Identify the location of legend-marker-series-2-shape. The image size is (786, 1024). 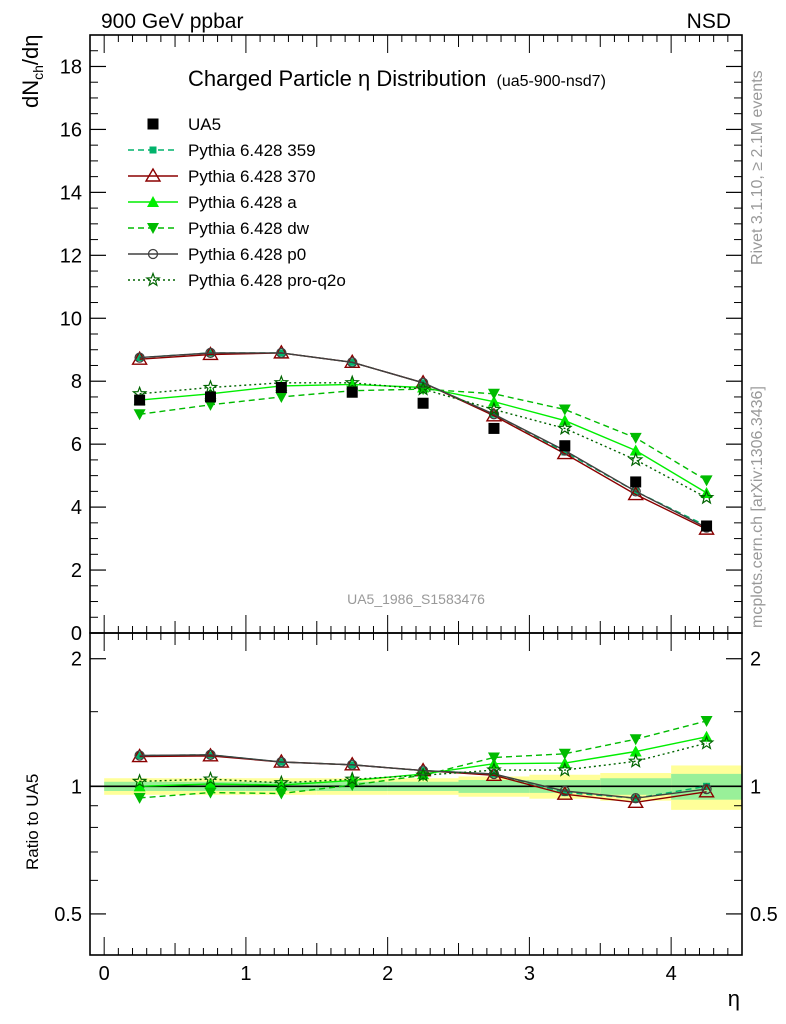
(153, 201).